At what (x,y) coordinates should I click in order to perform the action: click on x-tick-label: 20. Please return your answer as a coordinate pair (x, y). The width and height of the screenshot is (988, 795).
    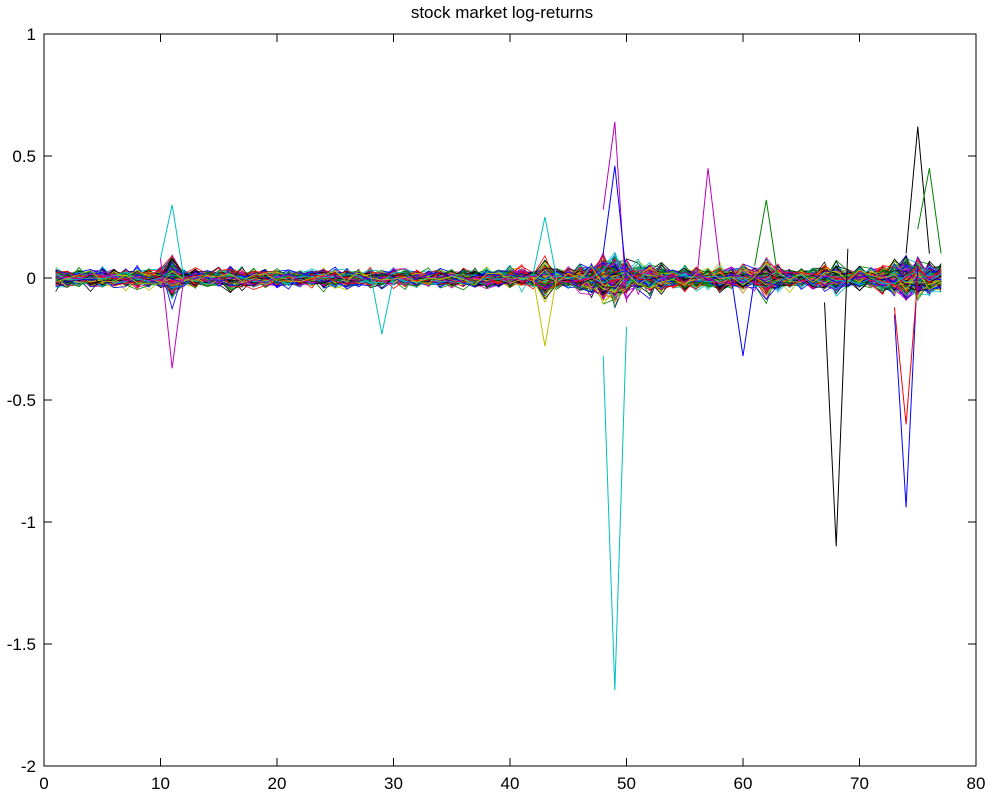
    Looking at the image, I should click on (277, 783).